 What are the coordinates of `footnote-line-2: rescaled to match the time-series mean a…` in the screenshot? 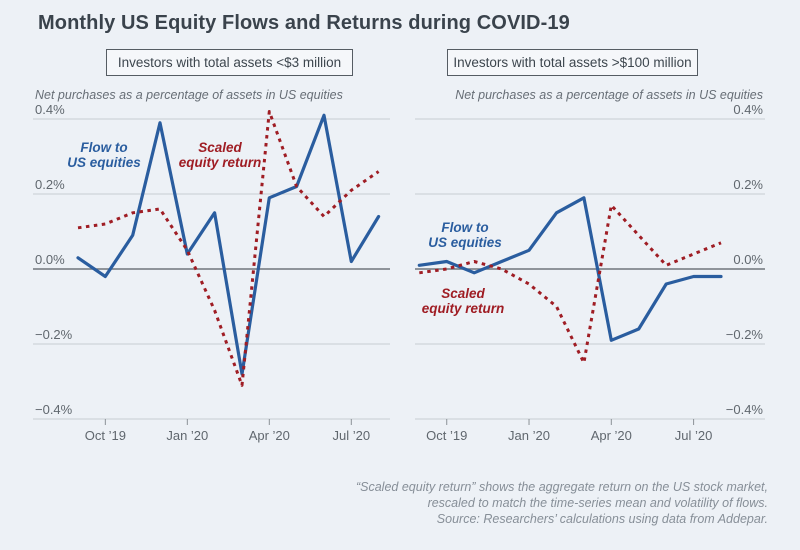 It's located at (597, 503).